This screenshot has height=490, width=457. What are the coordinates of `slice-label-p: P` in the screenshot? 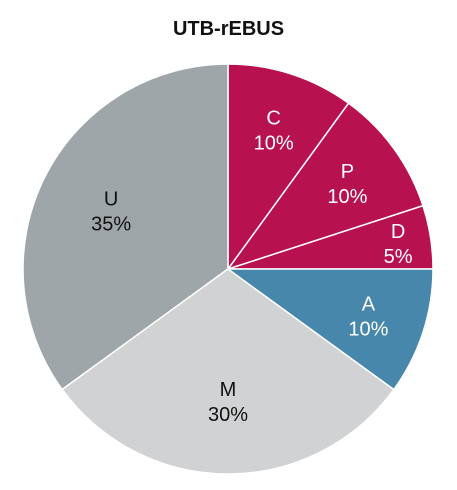 It's located at (347, 172).